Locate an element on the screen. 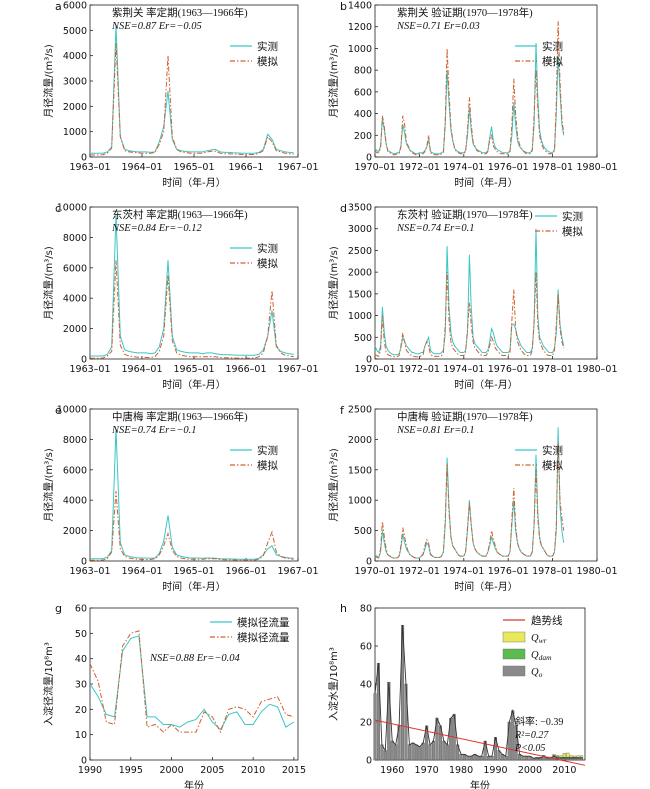  chart-metrics: NSE=0.81 Er=0.1 is located at coordinates (435, 430).